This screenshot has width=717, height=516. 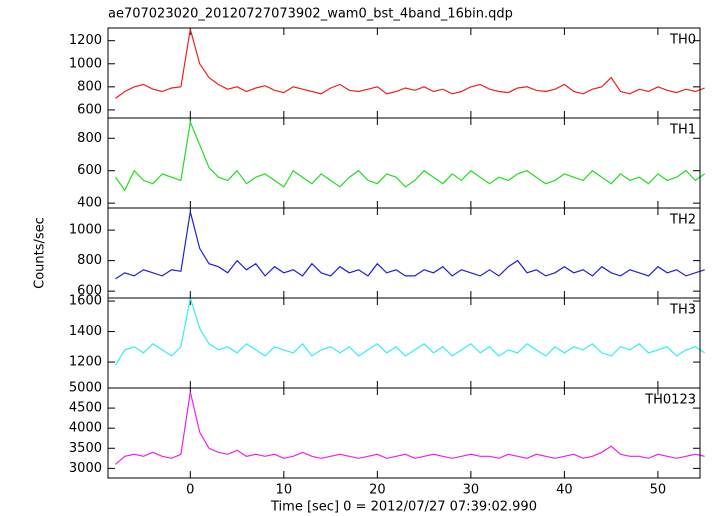 I want to click on y-tick-label: 1600, so click(x=85, y=301).